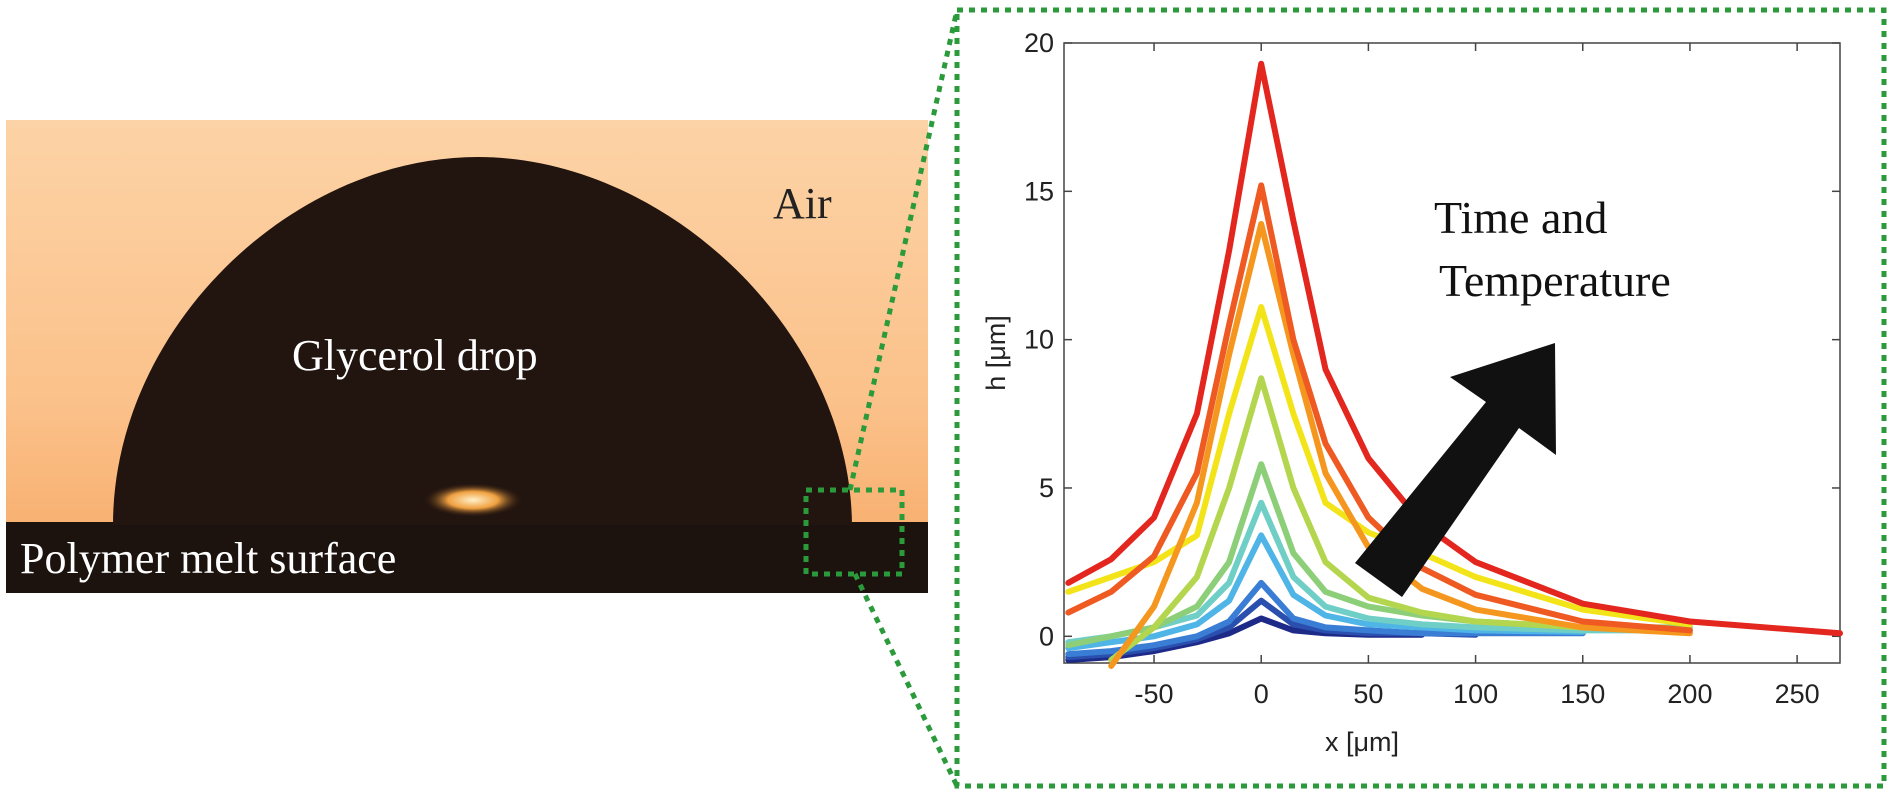  What do you see at coordinates (1797, 694) in the screenshot?
I see `x-tick-label: 250` at bounding box center [1797, 694].